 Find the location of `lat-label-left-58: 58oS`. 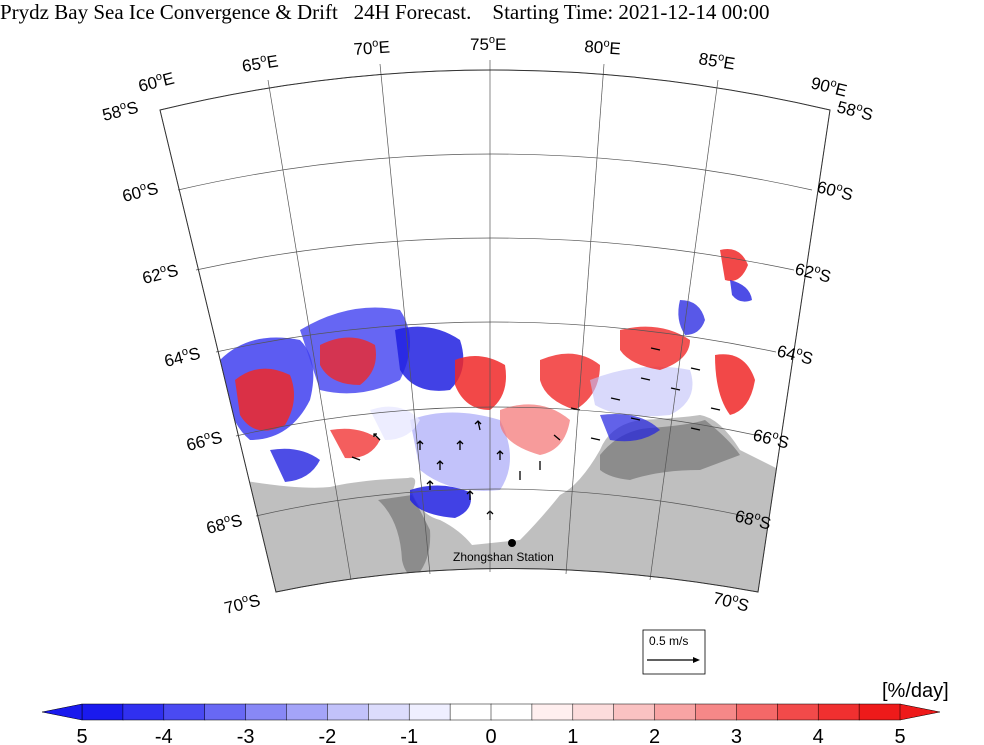

lat-label-left-58: 58oS is located at coordinates (120, 111).